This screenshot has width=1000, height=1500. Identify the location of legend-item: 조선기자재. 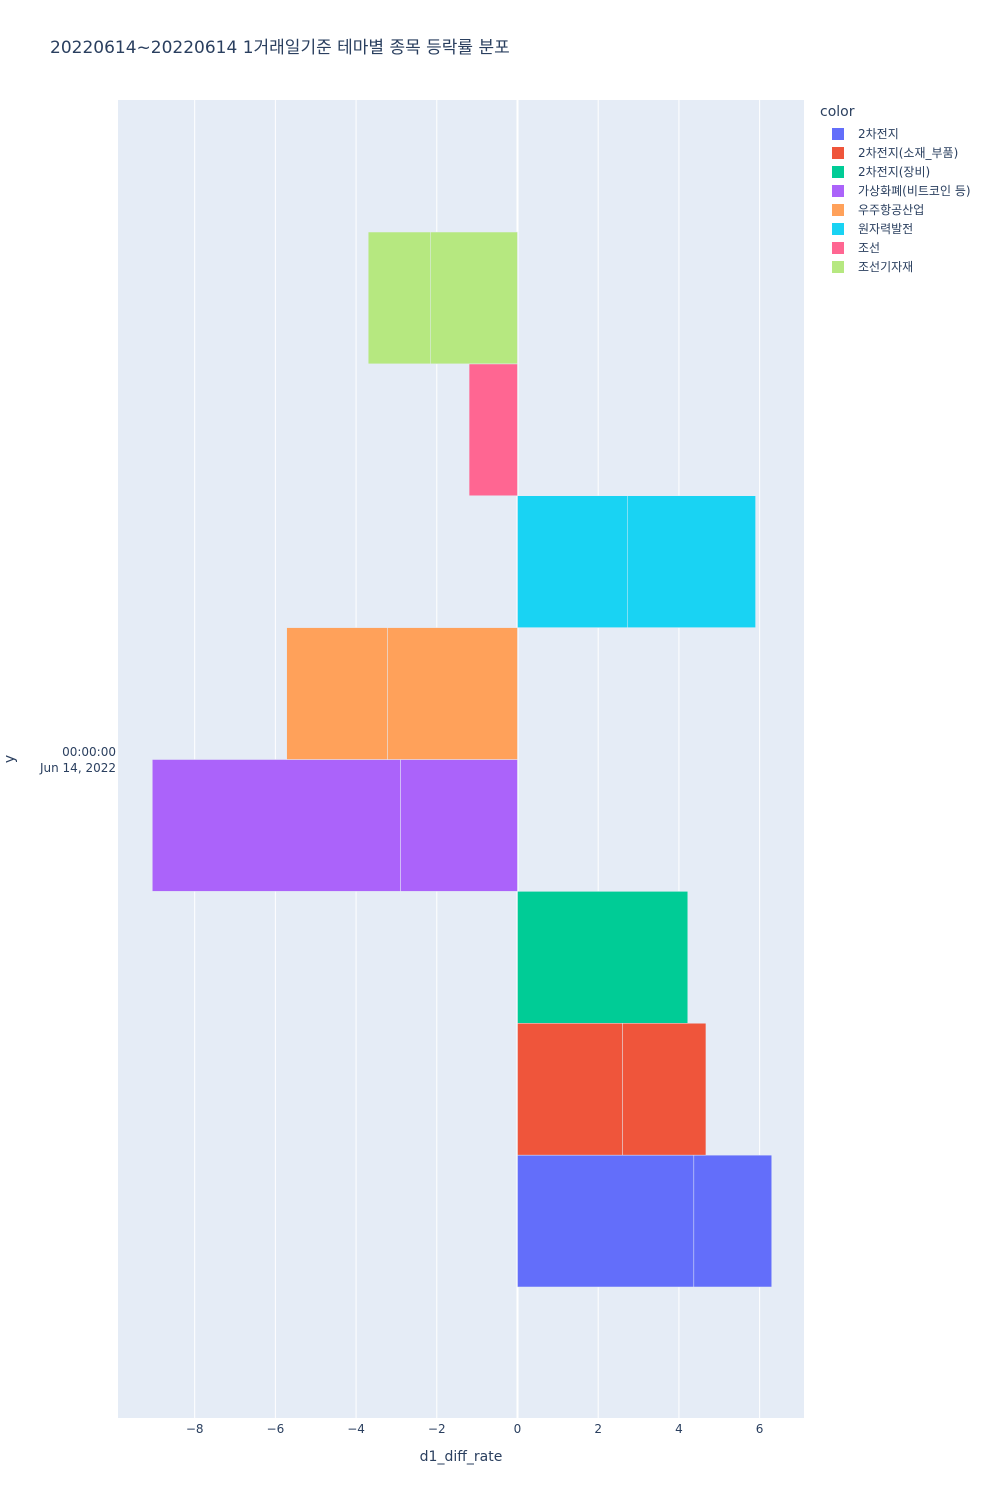
(895, 266).